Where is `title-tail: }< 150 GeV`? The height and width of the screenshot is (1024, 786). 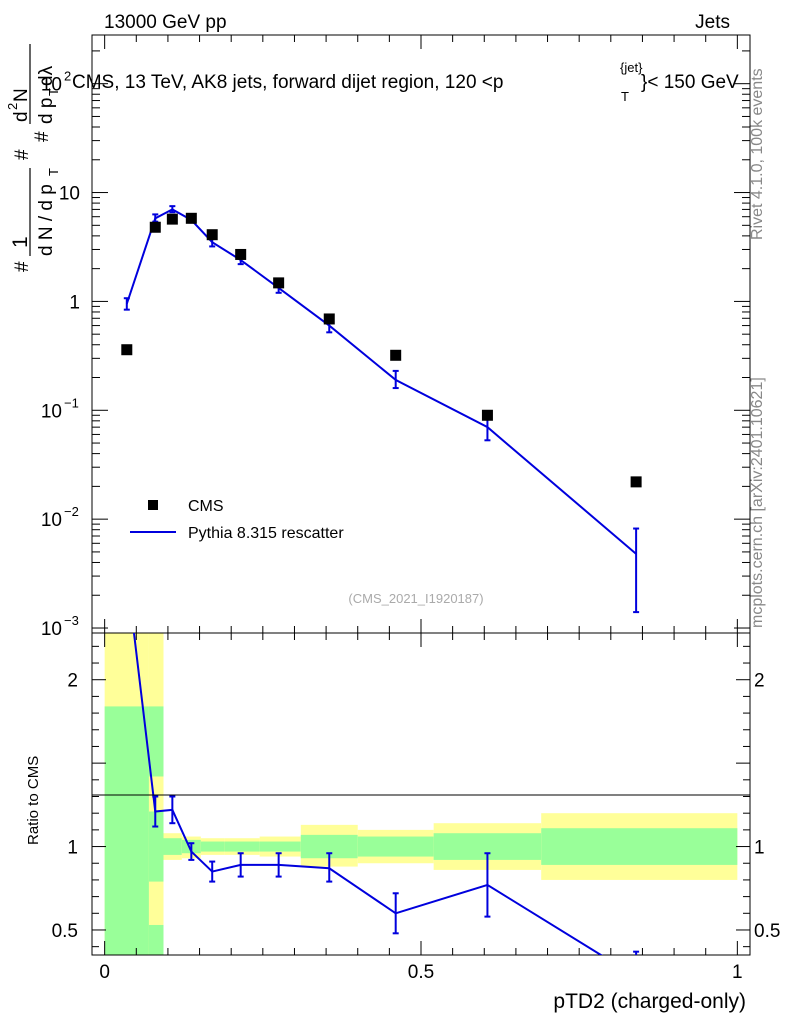 title-tail: }< 150 GeV is located at coordinates (690, 82).